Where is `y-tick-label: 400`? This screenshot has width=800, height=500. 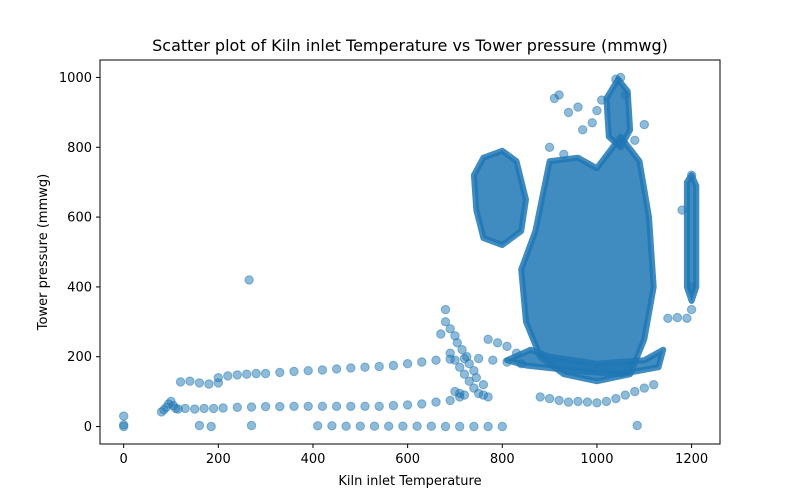 y-tick-label: 400 is located at coordinates (79, 287).